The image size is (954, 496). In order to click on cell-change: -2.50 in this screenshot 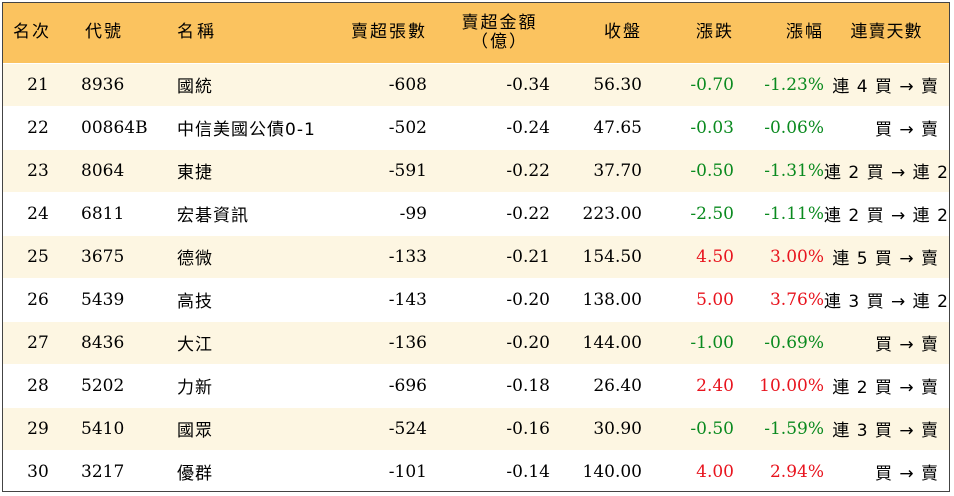, I will do `click(712, 213)`.